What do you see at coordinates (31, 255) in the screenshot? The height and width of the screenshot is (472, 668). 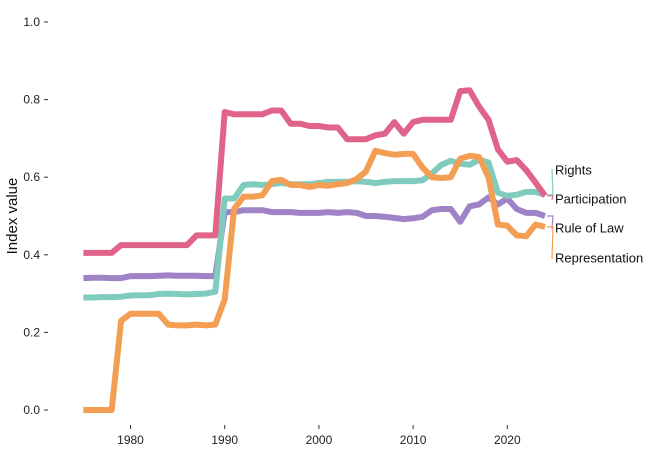 I see `y-tick-label: 0.4` at bounding box center [31, 255].